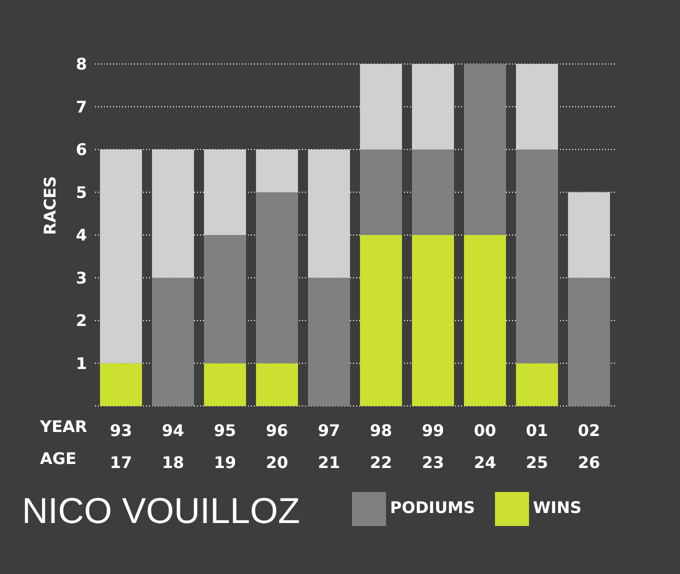  Describe the element at coordinates (81, 150) in the screenshot. I see `y-tick-label: 6` at that location.